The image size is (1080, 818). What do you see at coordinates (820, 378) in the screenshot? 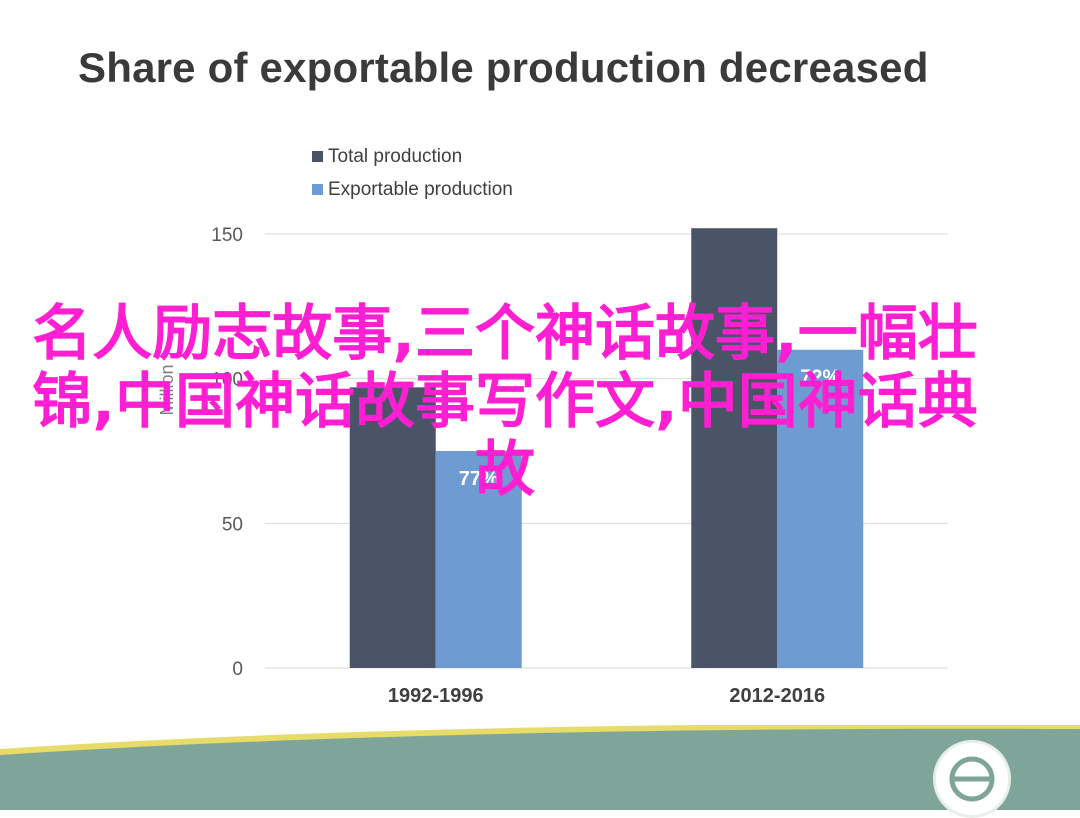
I see `data-label: 72%` at bounding box center [820, 378].